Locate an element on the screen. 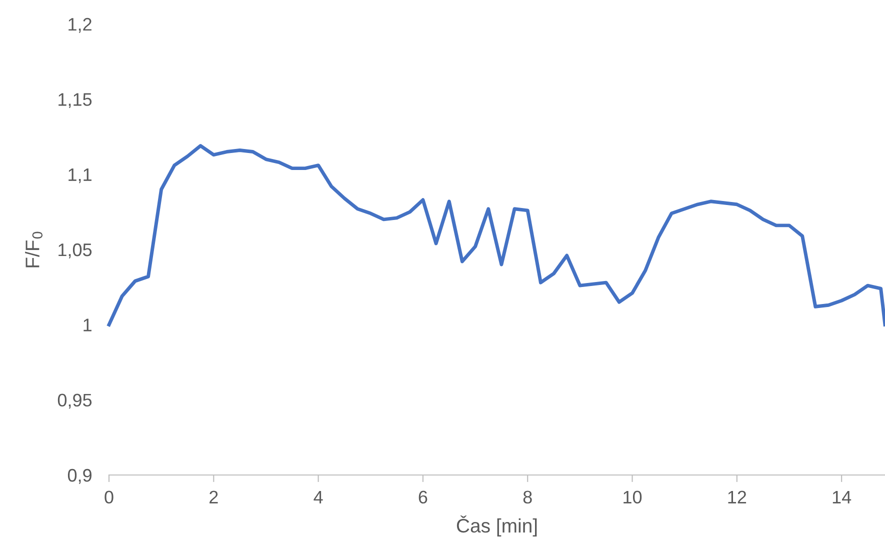 This screenshot has height=559, width=885. x-axis-title: Čas [min] is located at coordinates (496, 525).